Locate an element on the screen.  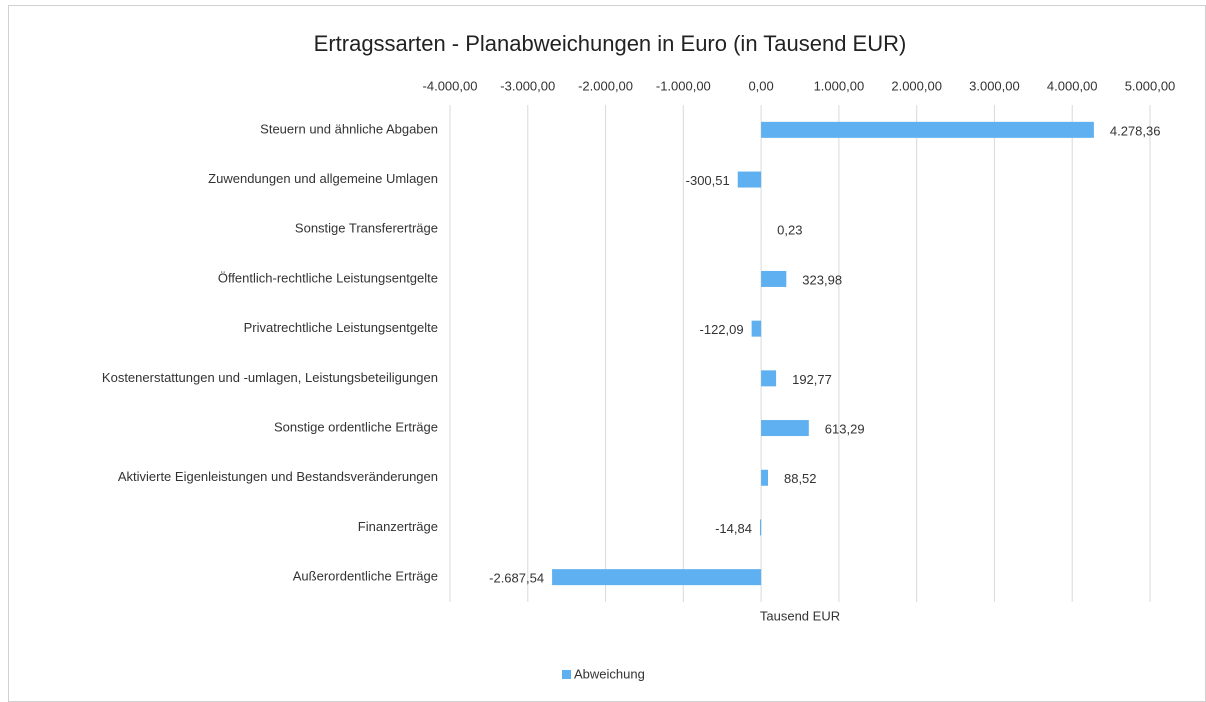
x-tick-label: -2.000,00 is located at coordinates (605, 85).